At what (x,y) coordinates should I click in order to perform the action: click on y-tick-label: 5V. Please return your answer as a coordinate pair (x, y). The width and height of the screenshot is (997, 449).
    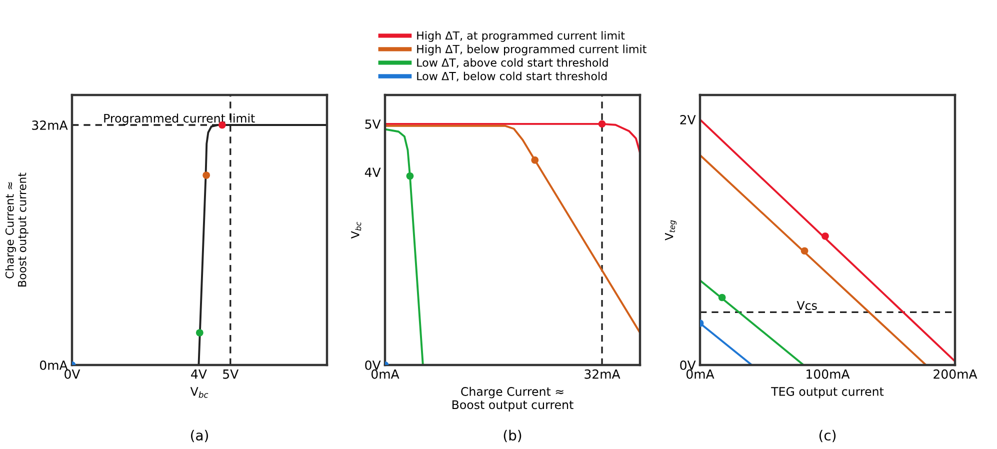
    Looking at the image, I should click on (373, 124).